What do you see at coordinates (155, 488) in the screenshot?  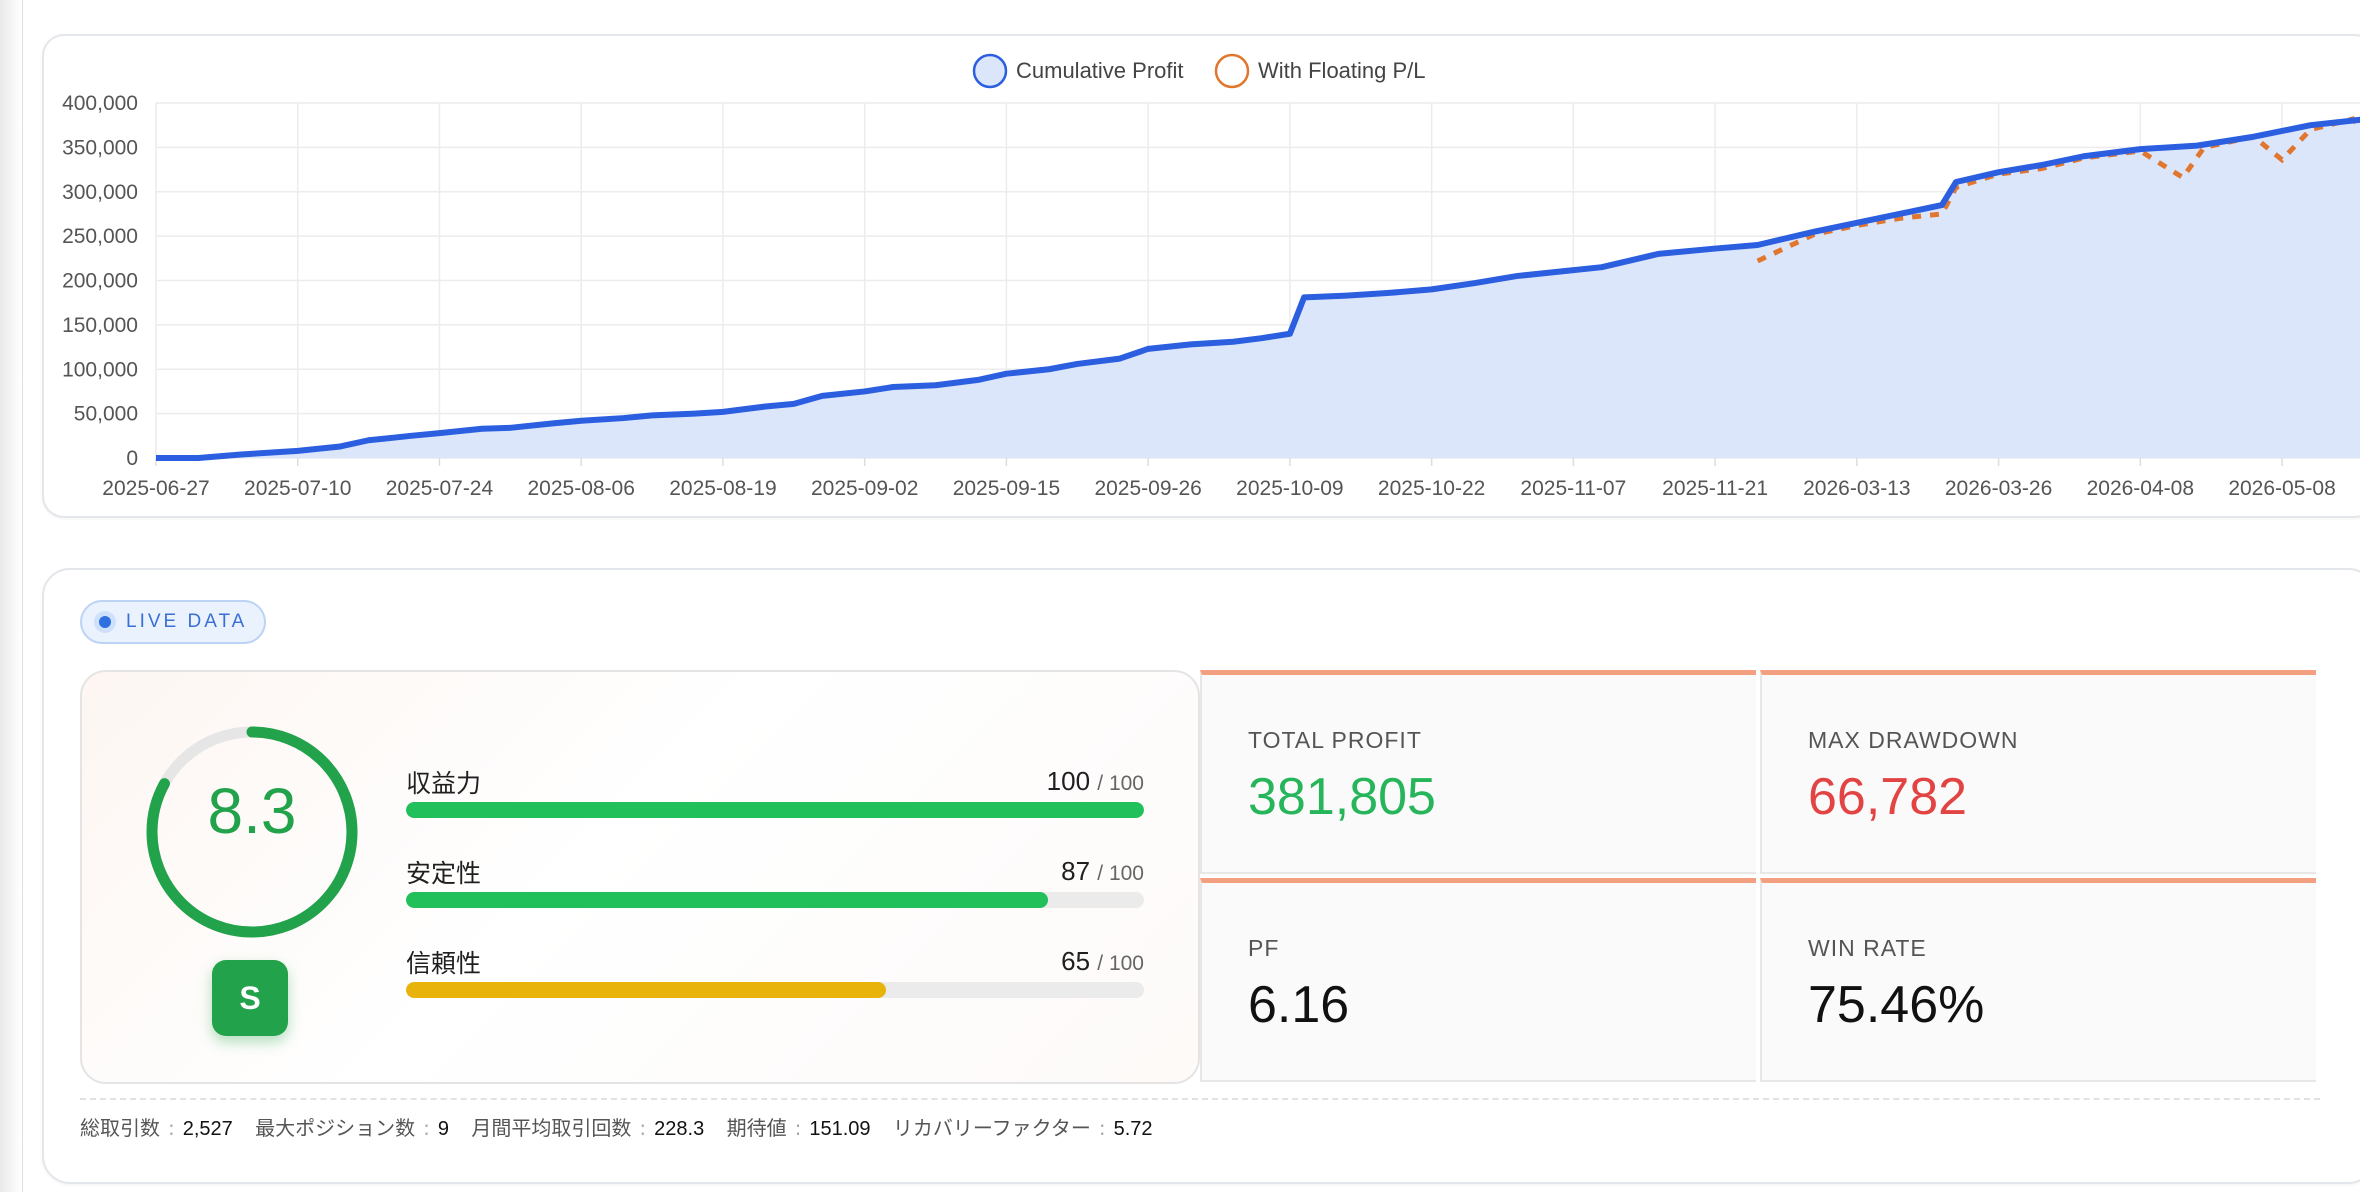 I see `x-tick-label: 2025-06-27` at bounding box center [155, 488].